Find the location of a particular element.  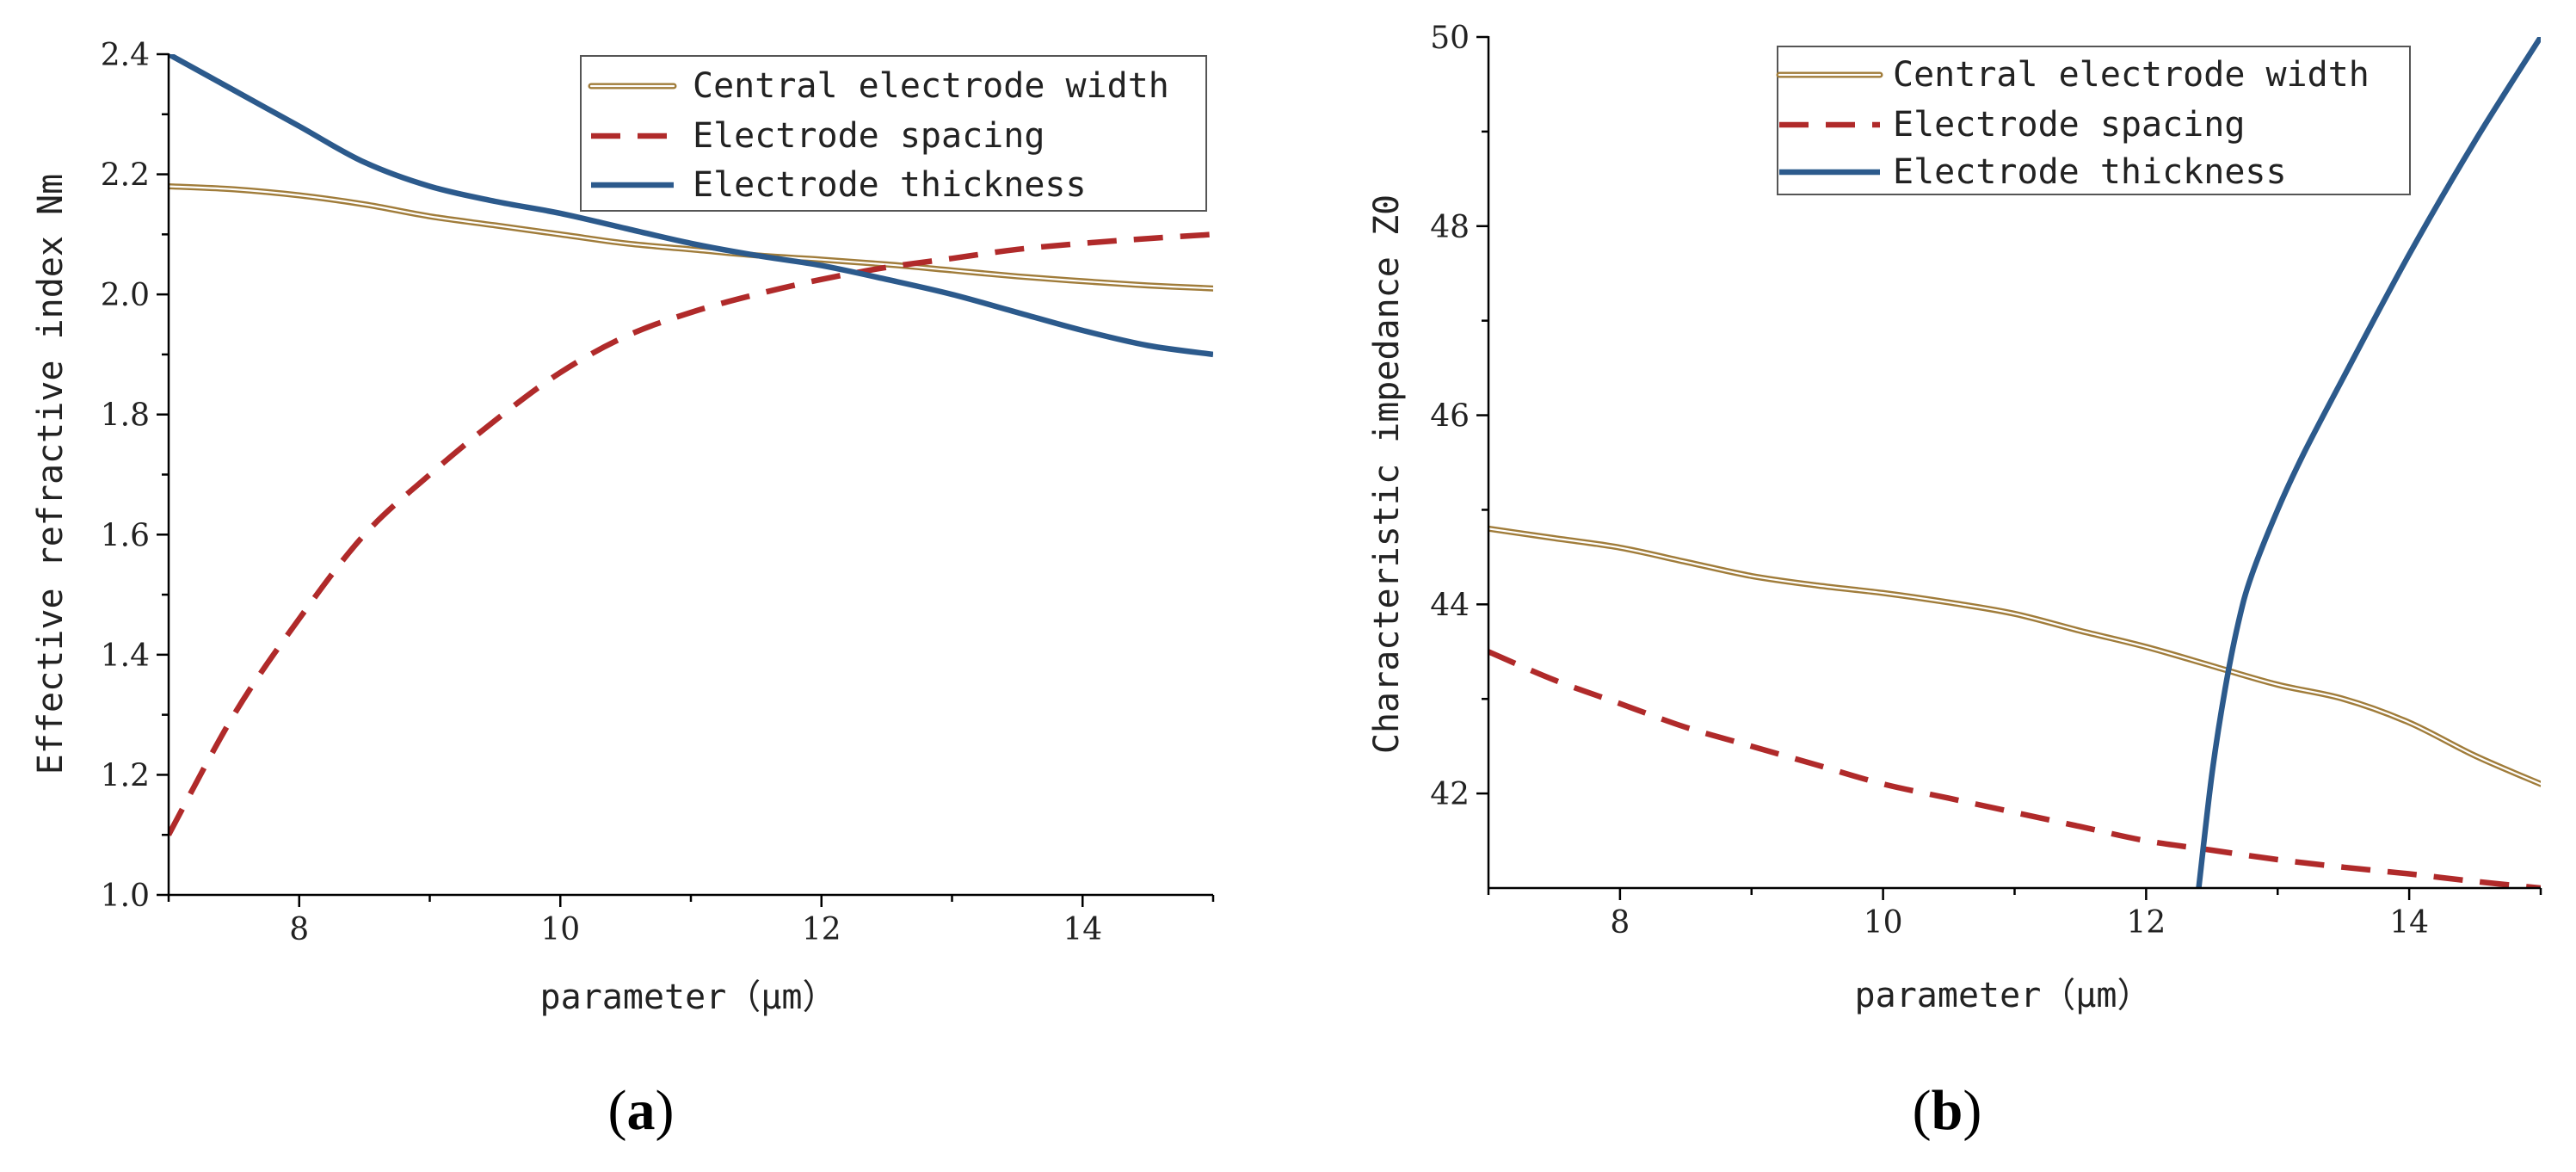

panel-b-caption-label: (b) is located at coordinates (1947, 1111).